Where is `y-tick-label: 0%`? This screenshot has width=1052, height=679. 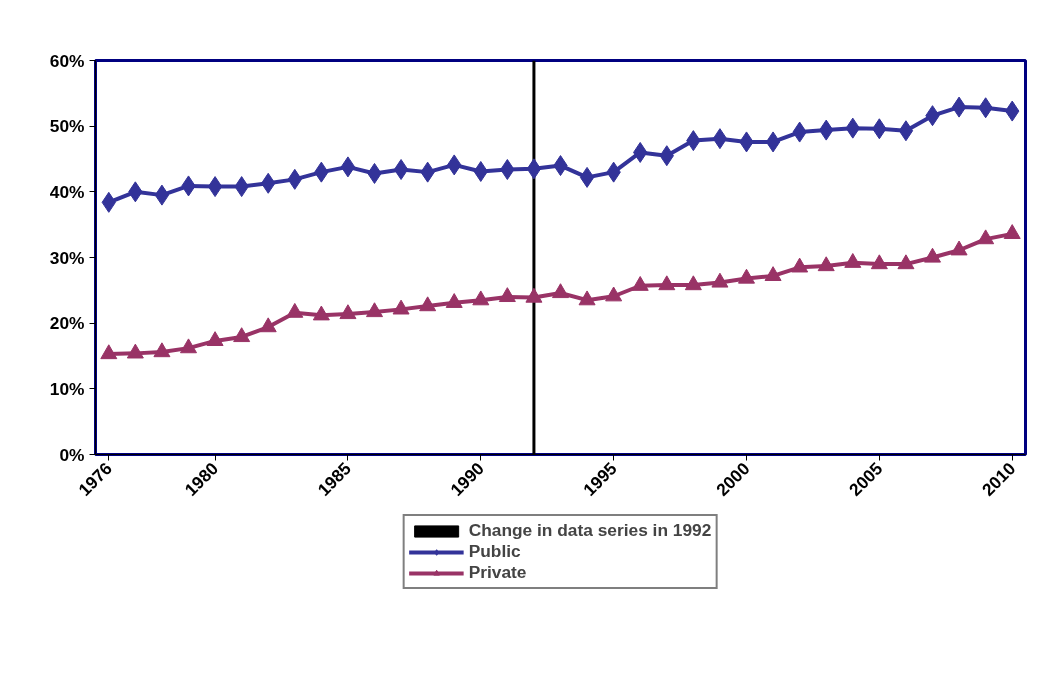 y-tick-label: 0% is located at coordinates (72, 454).